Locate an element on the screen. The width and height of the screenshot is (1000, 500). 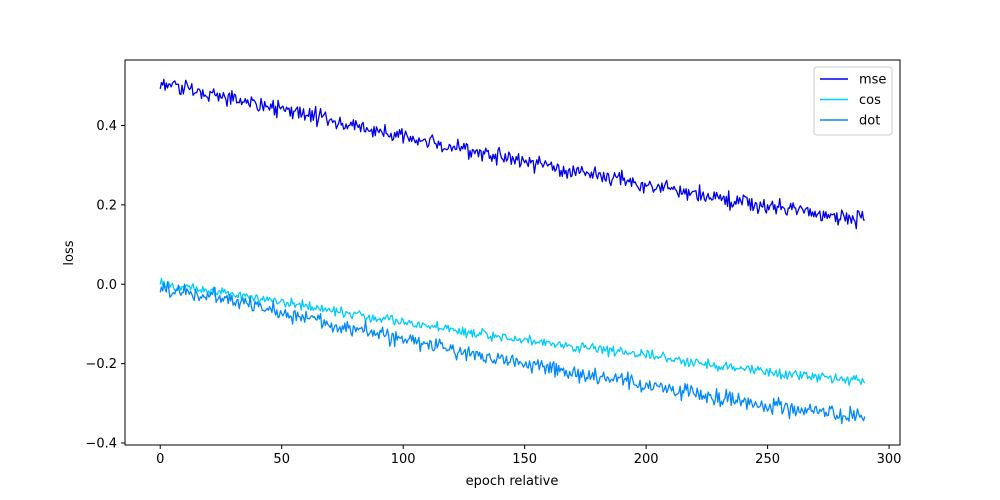
x-tick-label: 0 is located at coordinates (160, 459).